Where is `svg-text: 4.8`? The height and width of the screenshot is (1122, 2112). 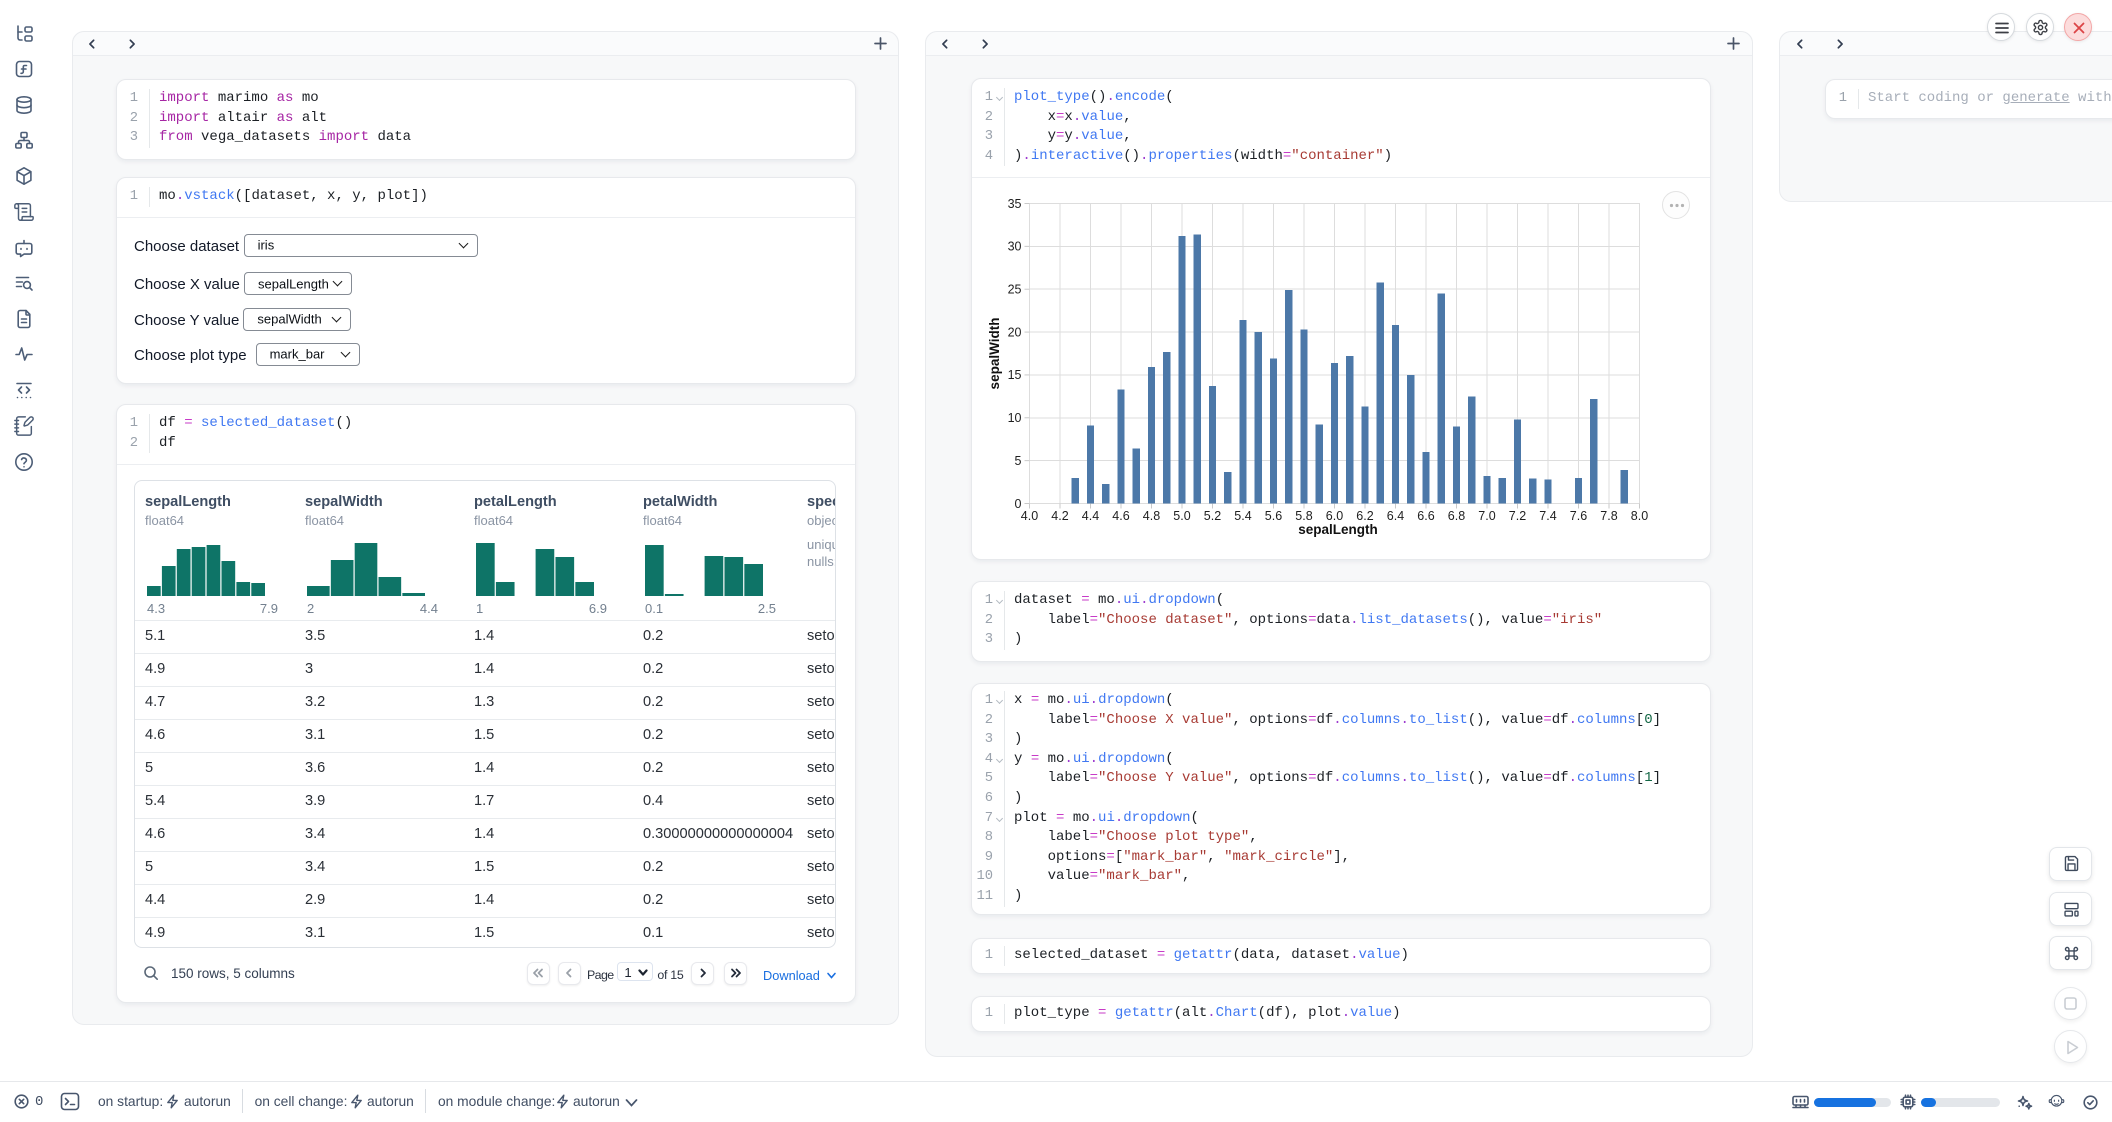
svg-text: 4.8 is located at coordinates (1151, 516).